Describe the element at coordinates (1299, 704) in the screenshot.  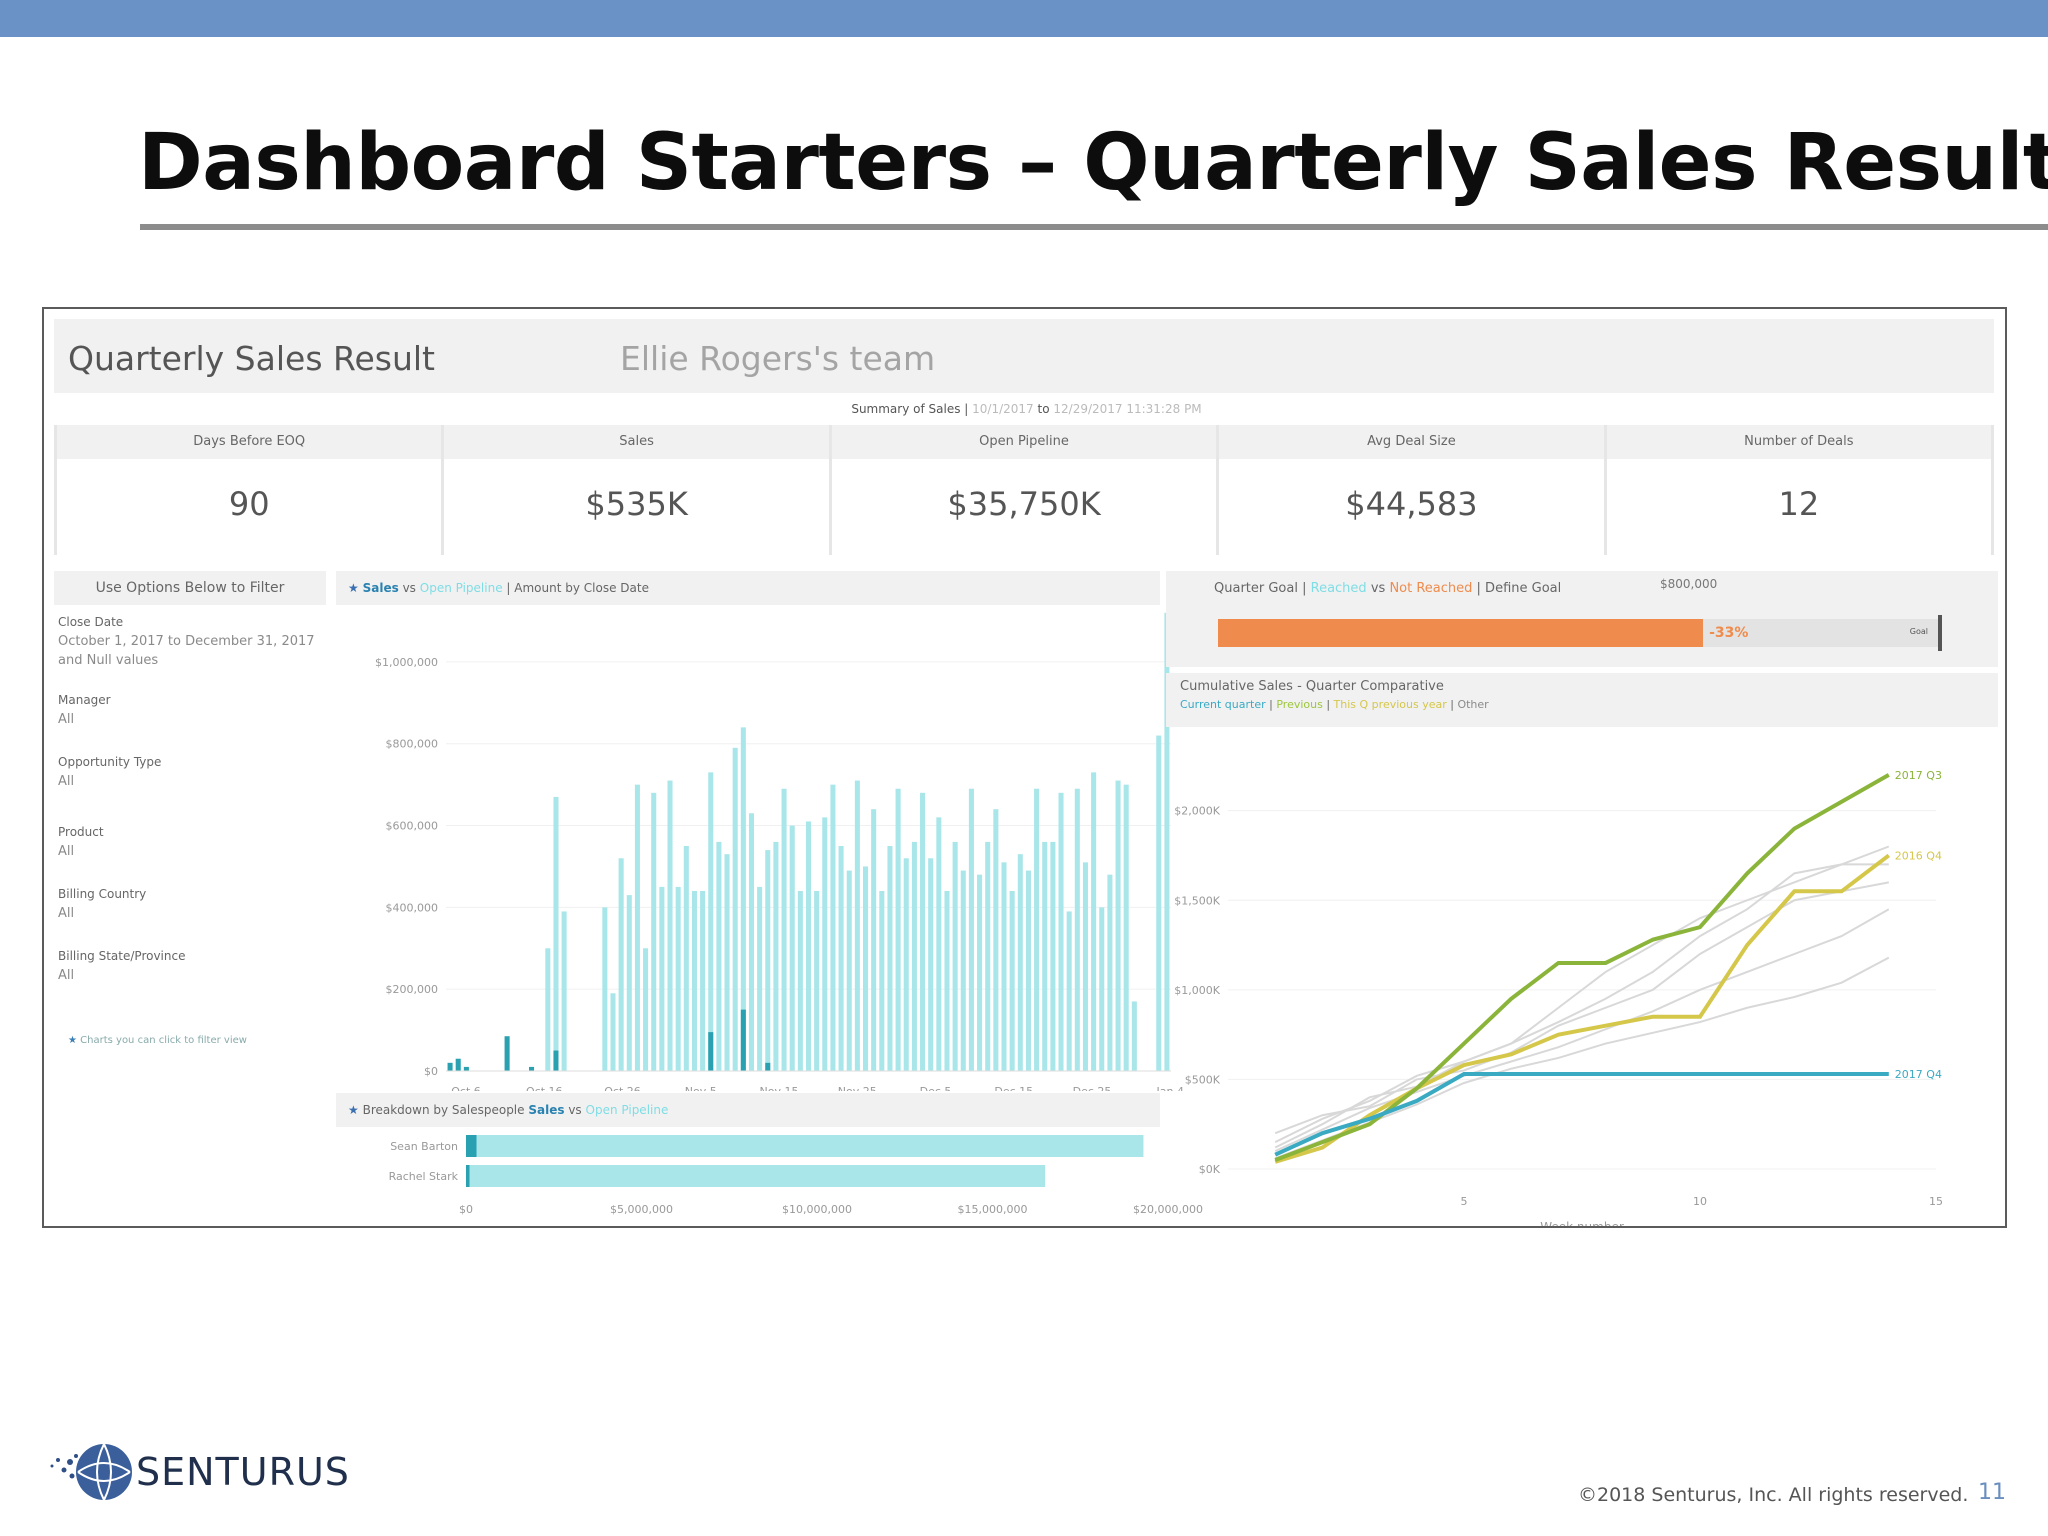
I see `legend-previous: Previous` at that location.